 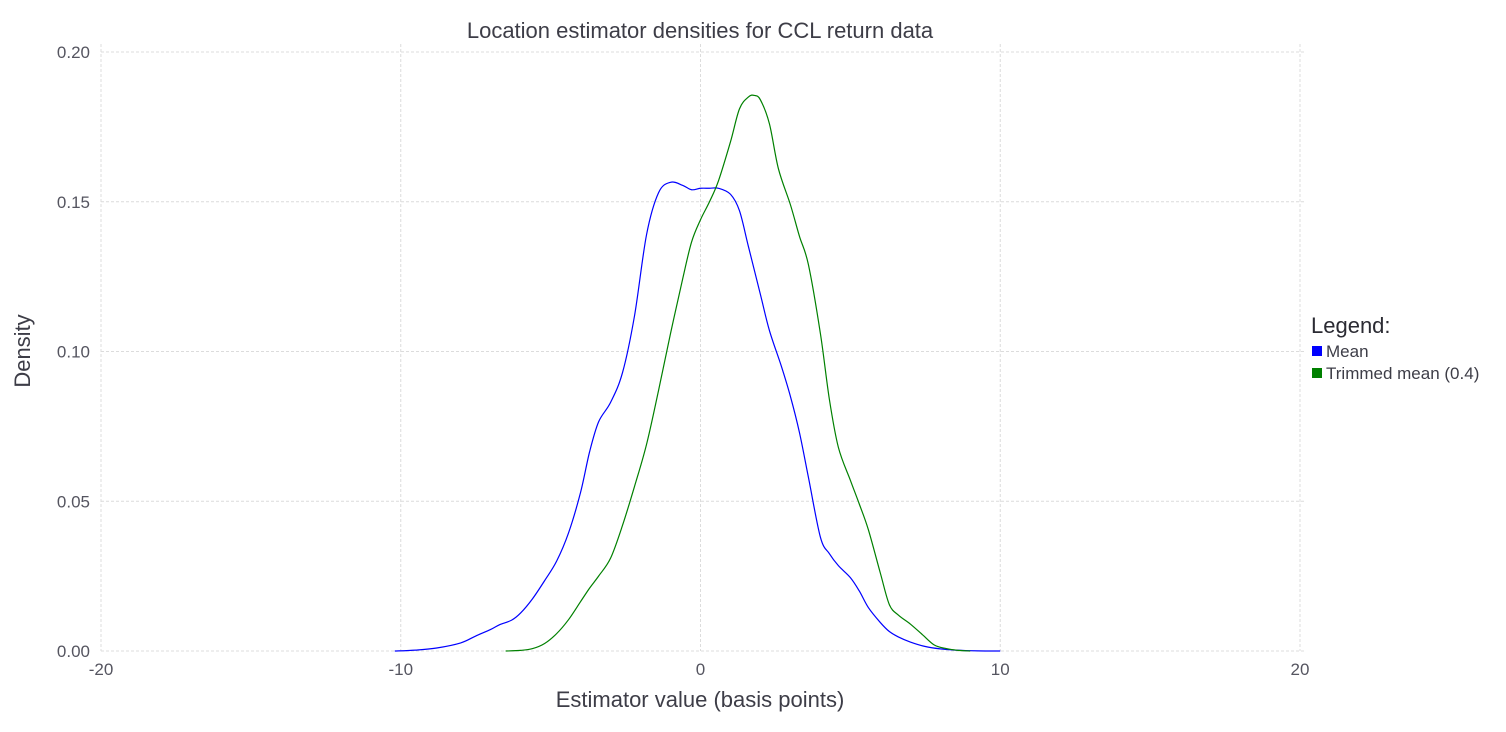 What do you see at coordinates (73, 651) in the screenshot?
I see `y-tick-label: 0.00` at bounding box center [73, 651].